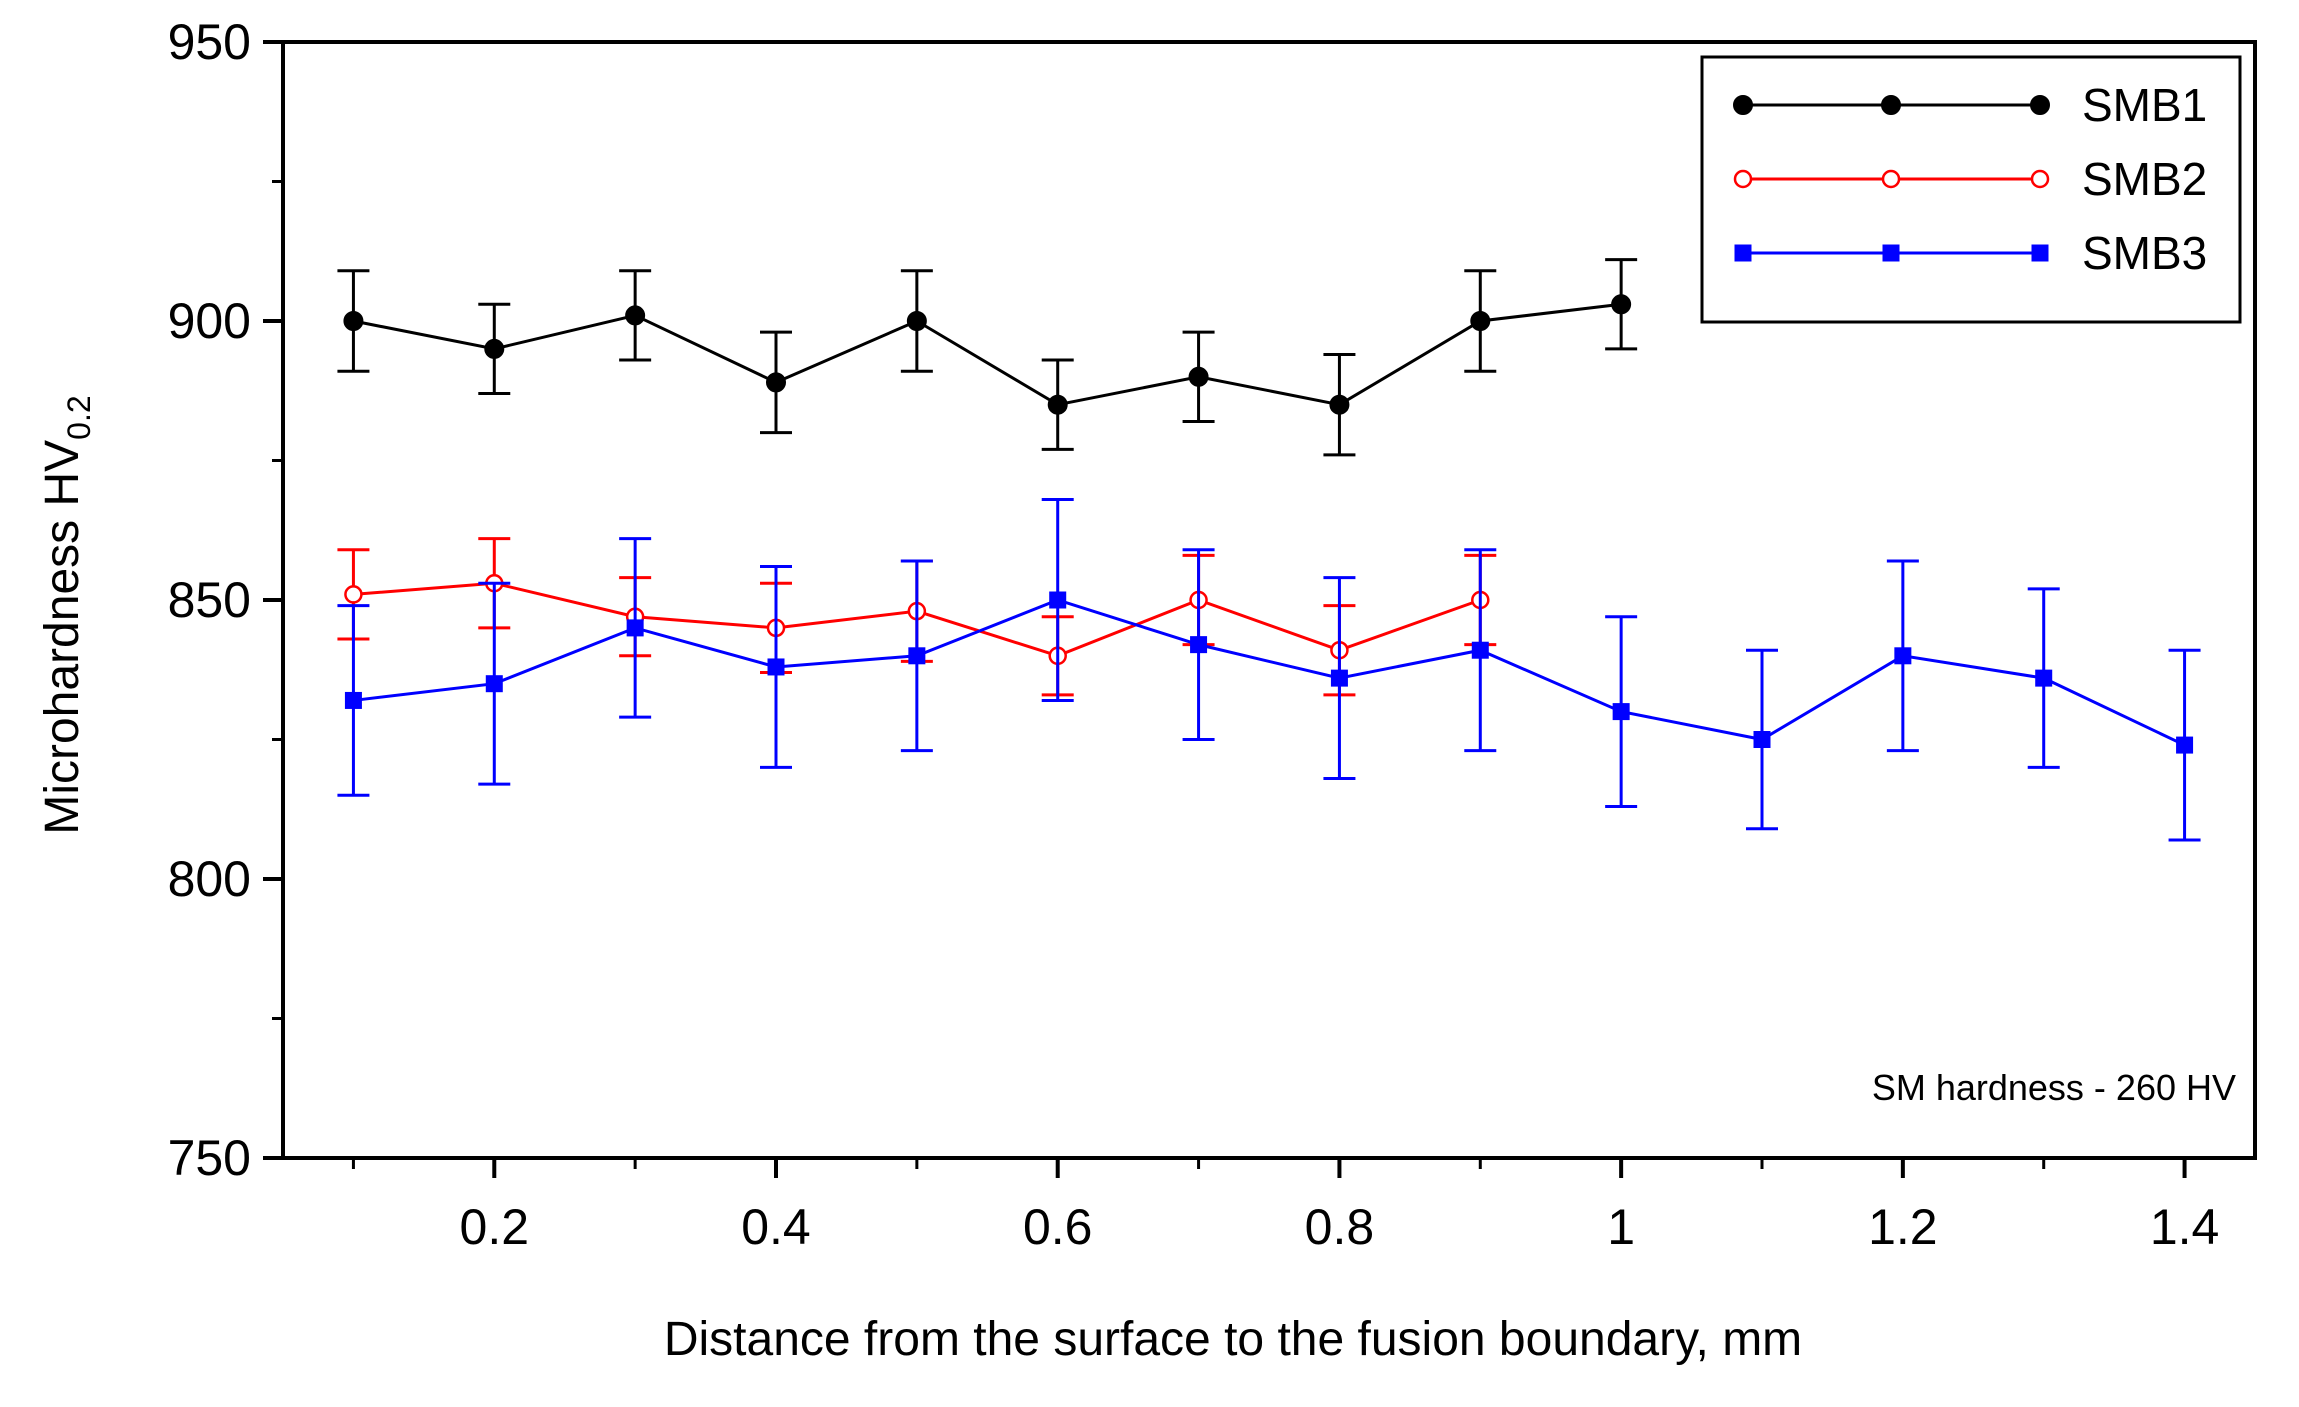 The height and width of the screenshot is (1407, 2299). I want to click on annotation-sm-hardness: SM hardness - 260 HV, so click(2054, 1087).